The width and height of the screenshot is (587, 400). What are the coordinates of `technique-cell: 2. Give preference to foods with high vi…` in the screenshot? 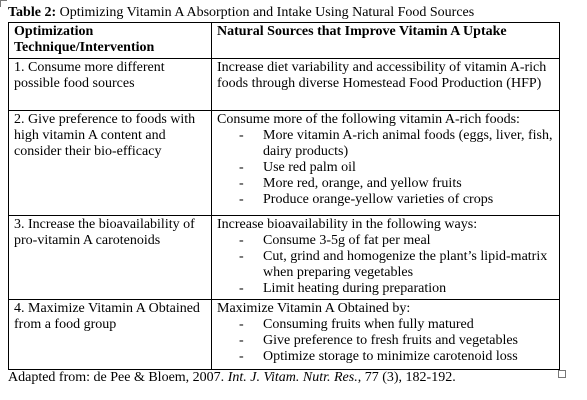 It's located at (110, 163).